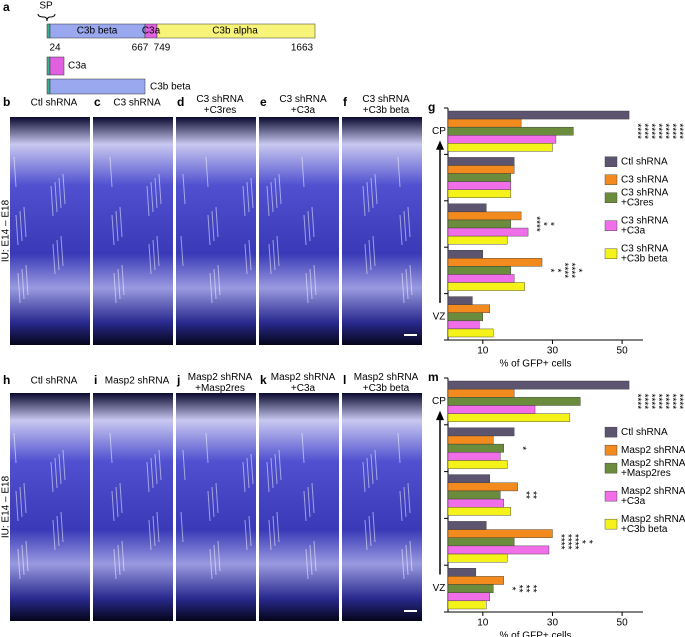  What do you see at coordinates (220, 388) in the screenshot?
I see `panel-title: +Masp2res` at bounding box center [220, 388].